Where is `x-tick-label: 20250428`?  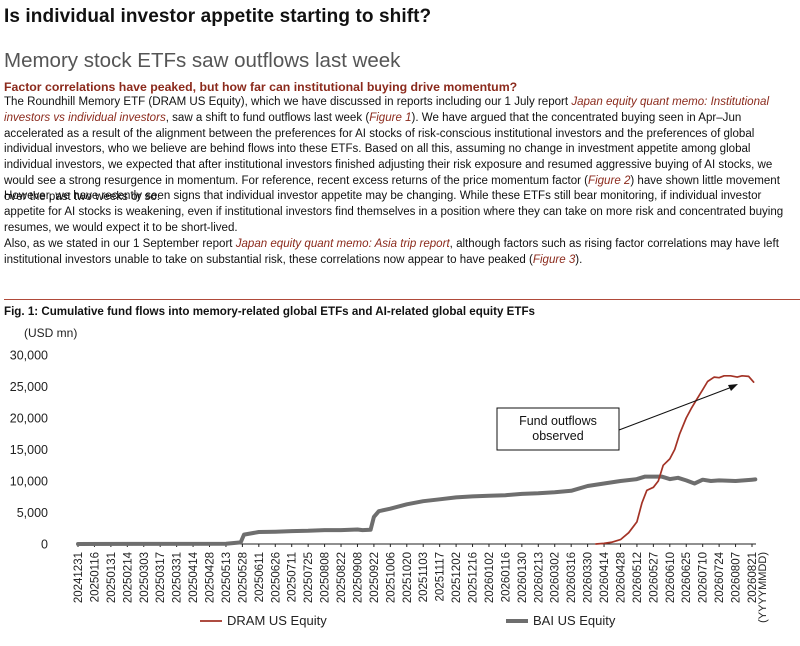 x-tick-label: 20250428 is located at coordinates (211, 577).